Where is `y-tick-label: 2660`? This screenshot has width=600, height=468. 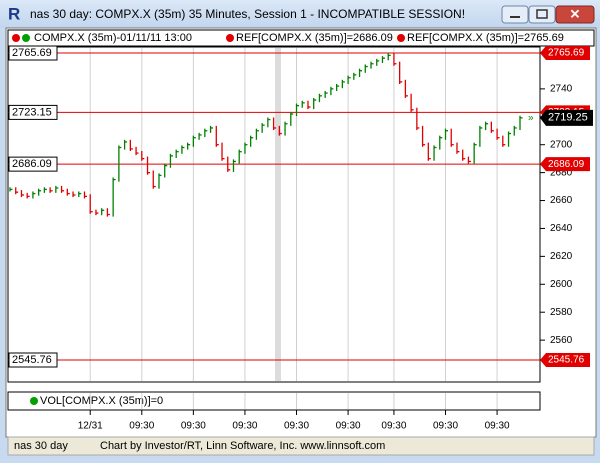 y-tick-label: 2660 is located at coordinates (561, 200).